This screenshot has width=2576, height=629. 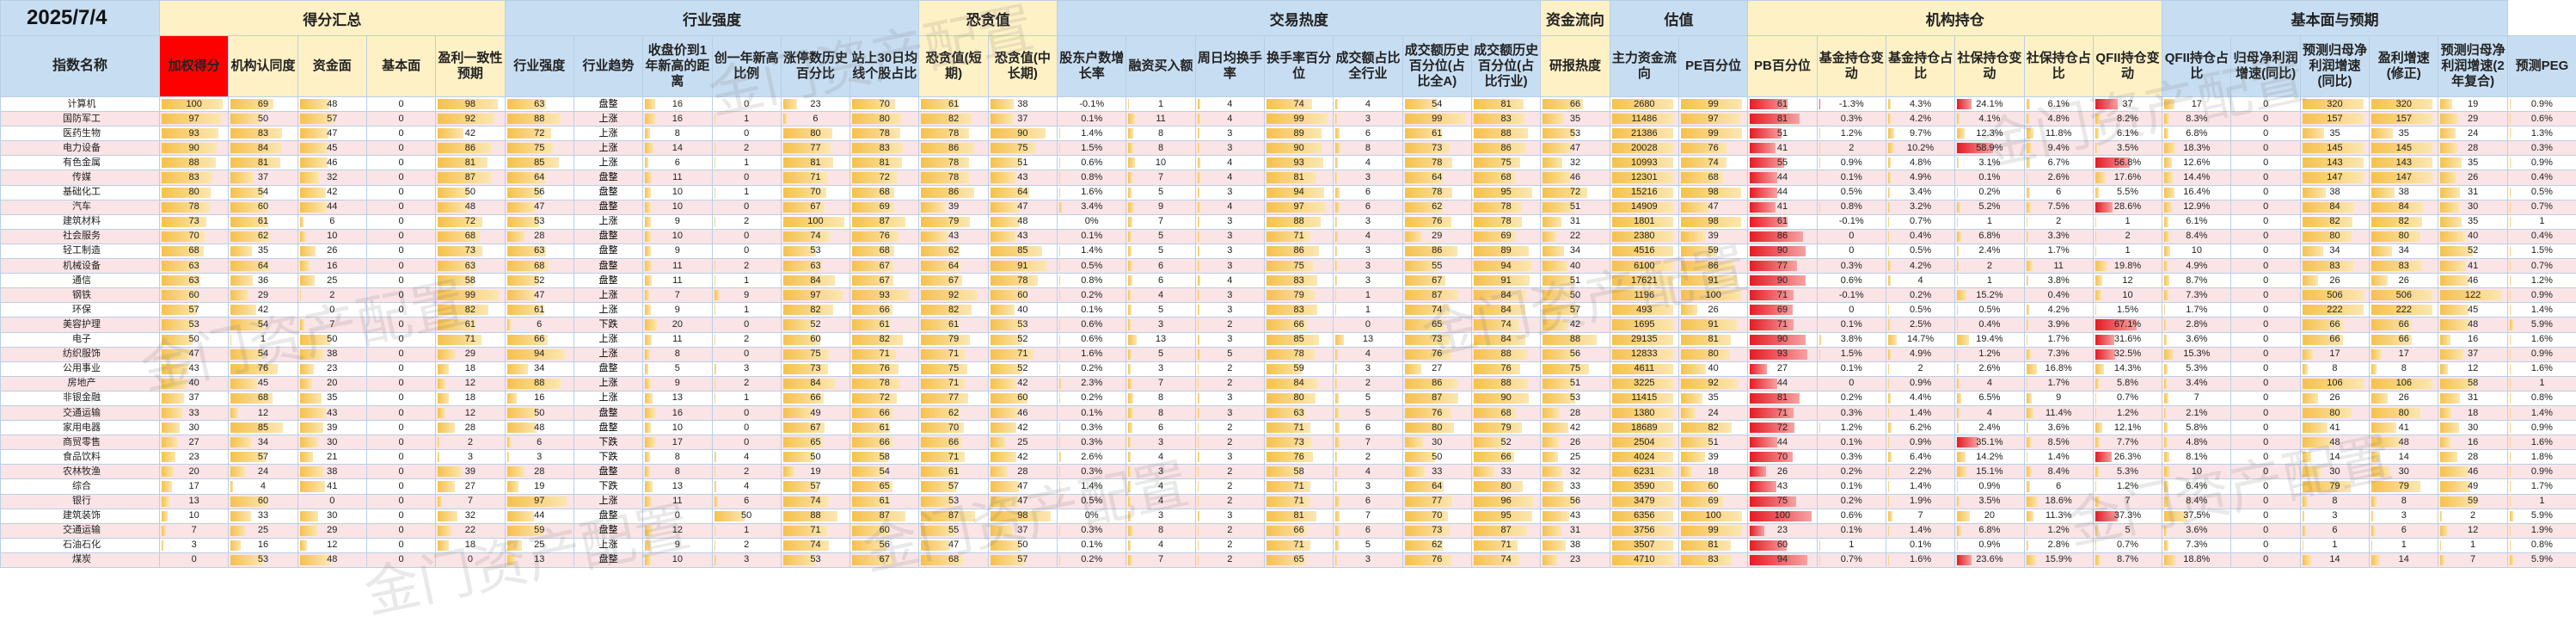 What do you see at coordinates (2404, 66) in the screenshot?
I see `column-header: 盈利增速(修正)` at bounding box center [2404, 66].